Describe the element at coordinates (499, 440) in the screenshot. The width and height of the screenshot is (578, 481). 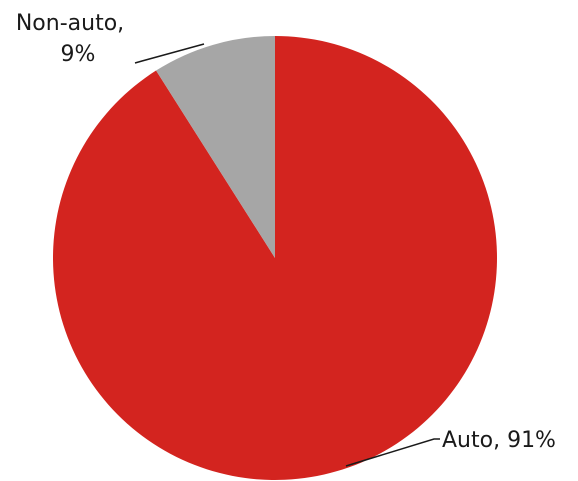
I see `data-label-auto: Auto, 91%` at that location.